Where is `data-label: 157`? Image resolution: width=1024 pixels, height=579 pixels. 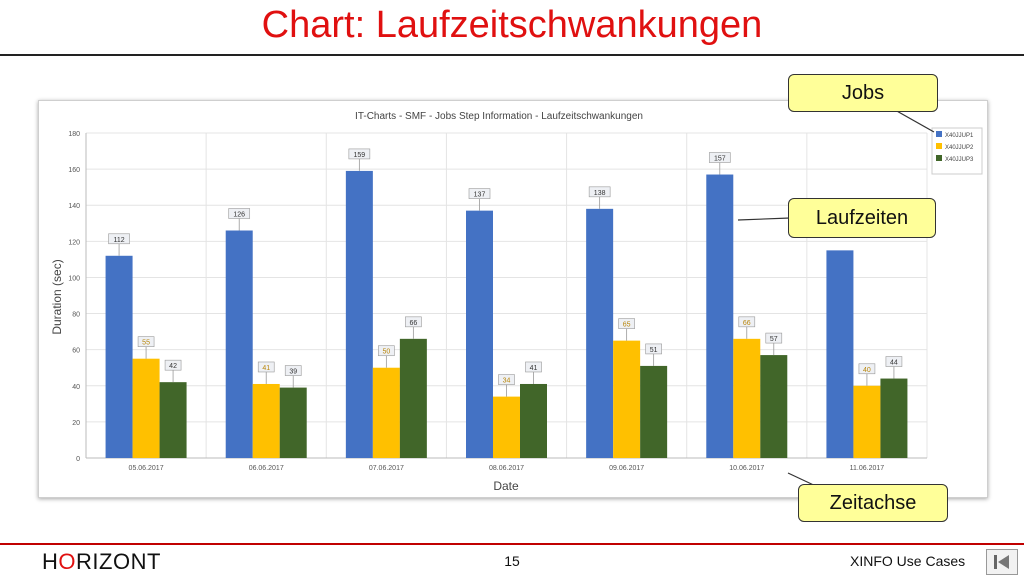 data-label: 157 is located at coordinates (720, 159).